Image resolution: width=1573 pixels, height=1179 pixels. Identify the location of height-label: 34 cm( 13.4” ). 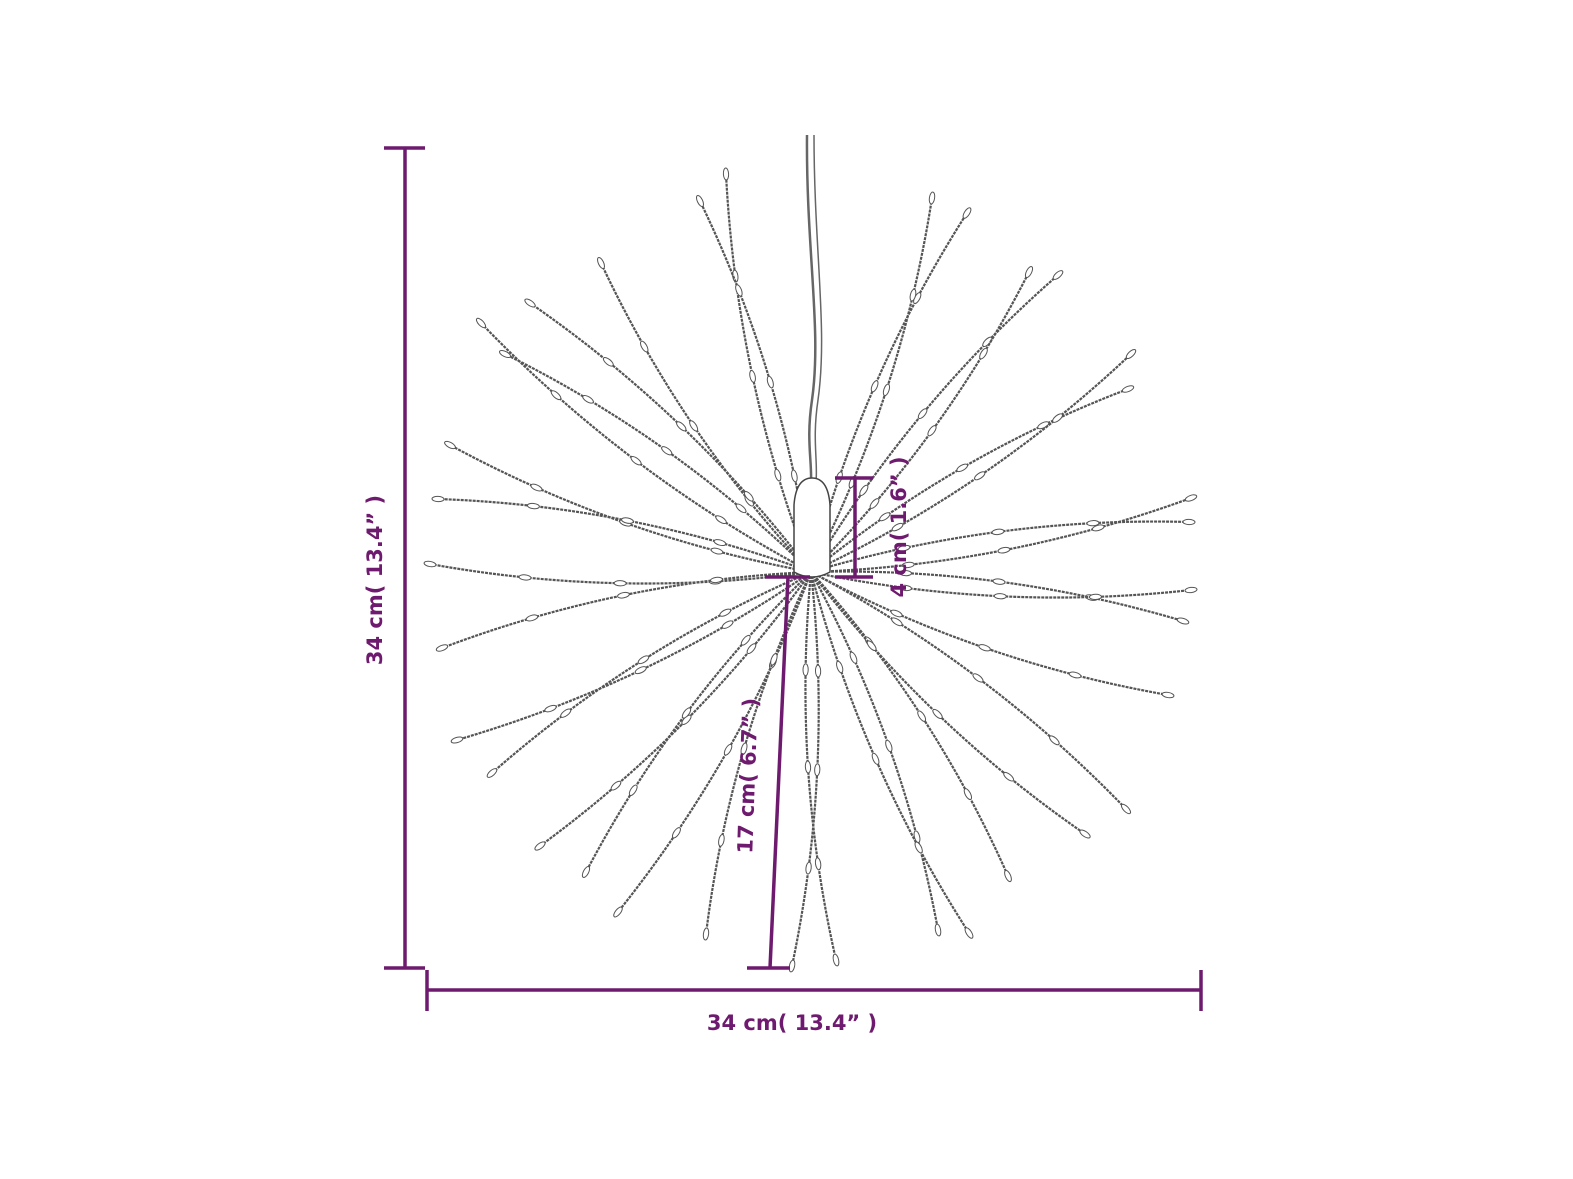
(375, 580).